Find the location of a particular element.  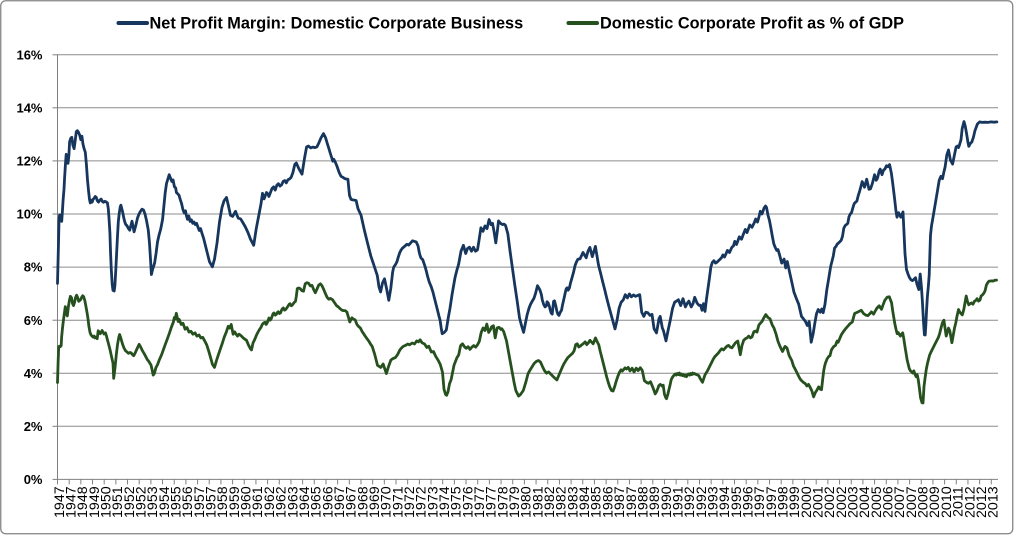

svg-text: 1994 is located at coordinates (725, 502).